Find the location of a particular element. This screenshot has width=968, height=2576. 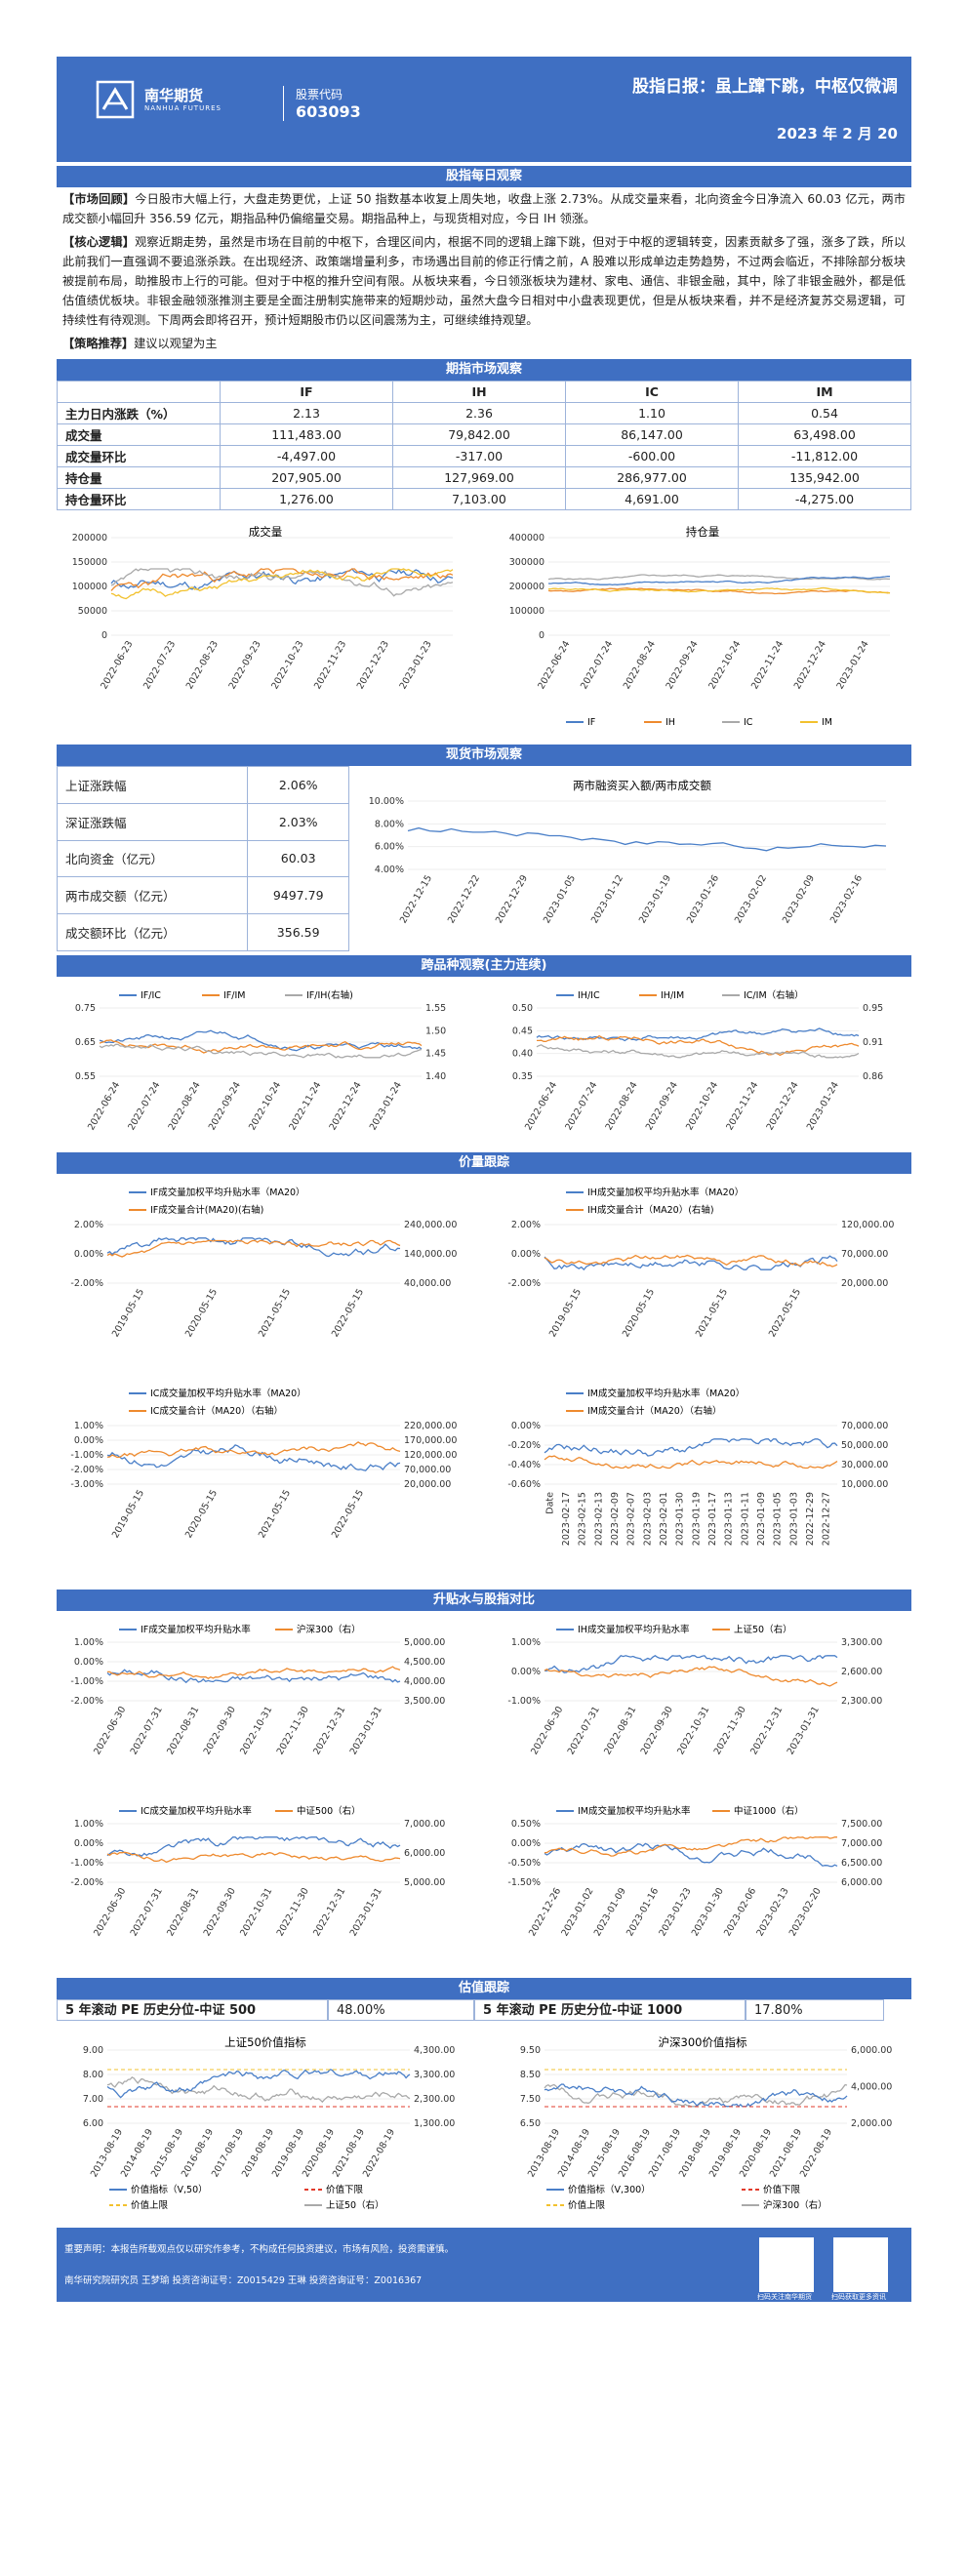

strategy: 【策略推荐】建议以观望为主 is located at coordinates (484, 343).